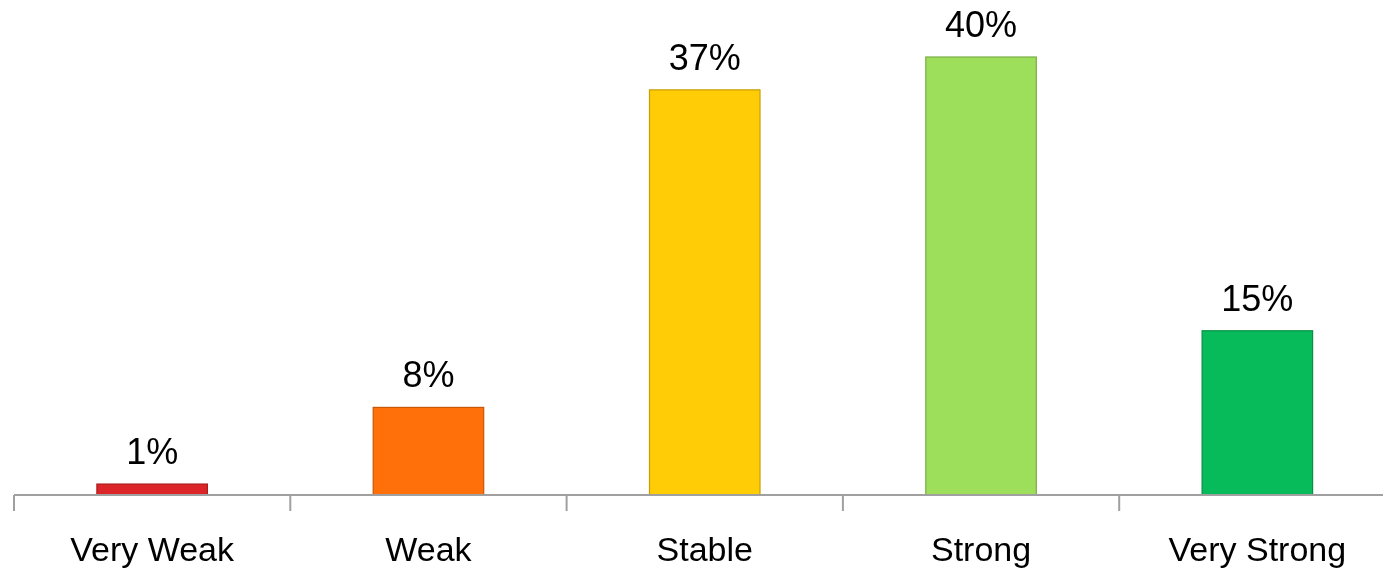  Describe the element at coordinates (428, 375) in the screenshot. I see `data-label: 8%` at that location.